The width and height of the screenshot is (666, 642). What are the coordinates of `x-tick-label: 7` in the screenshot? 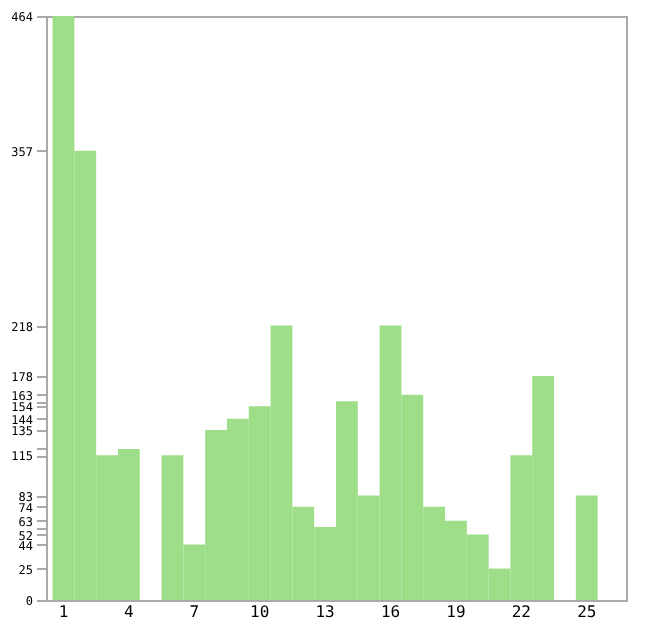 It's located at (194, 612).